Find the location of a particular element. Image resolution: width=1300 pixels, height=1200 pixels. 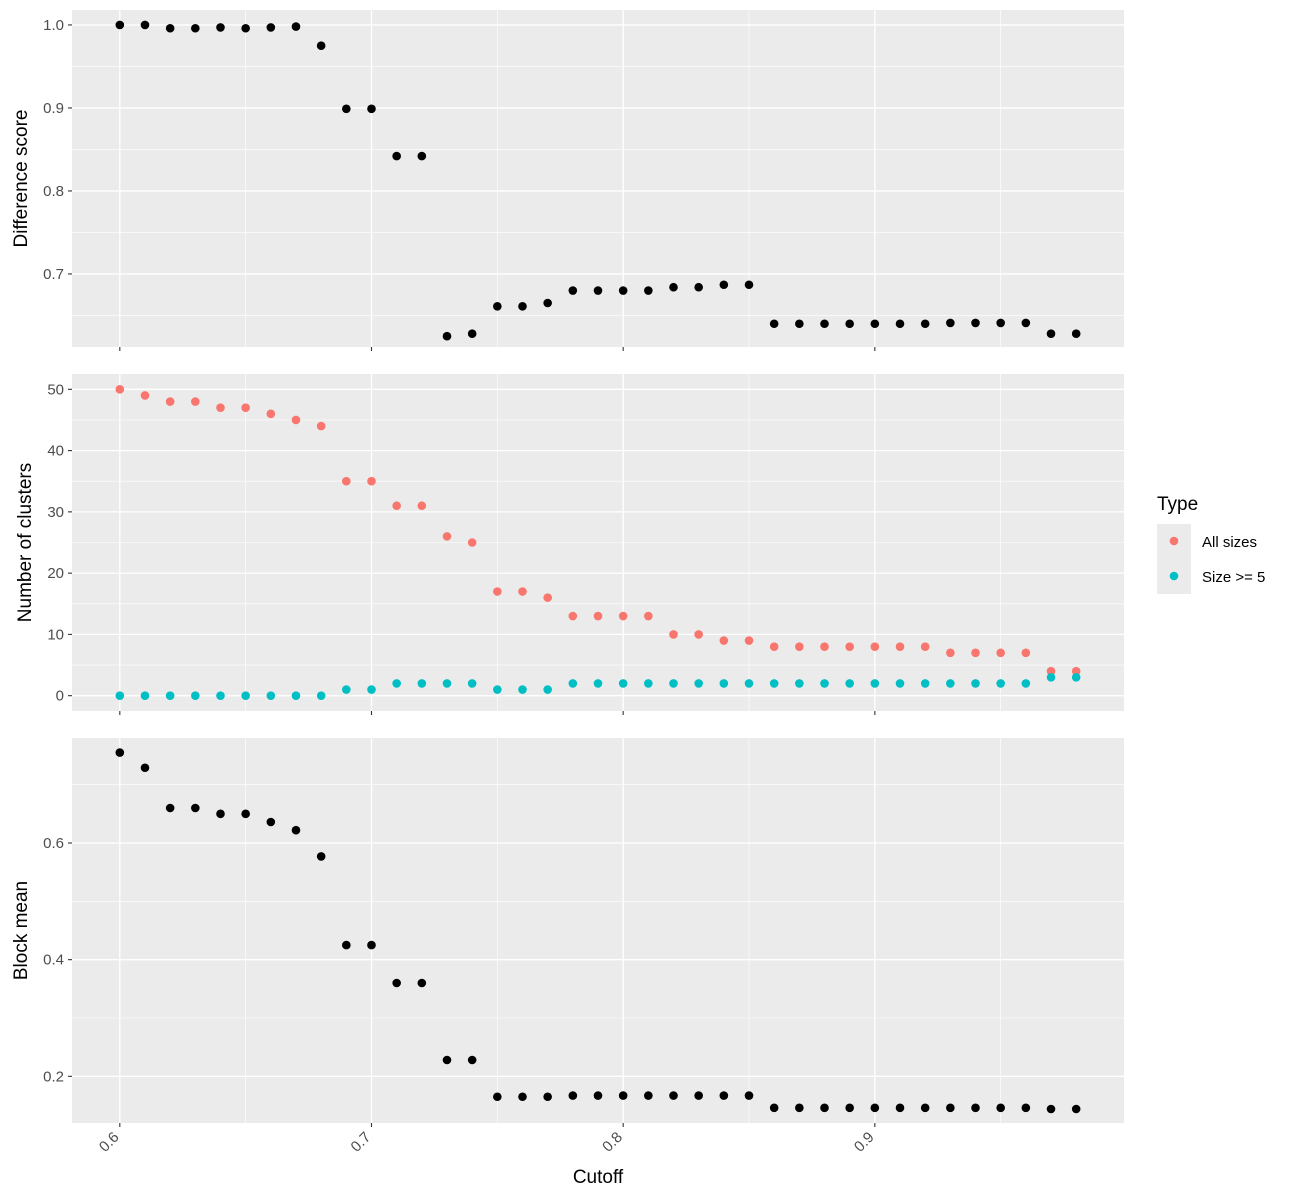

y-axis: 0.2 0.4 0.6 is located at coordinates (57, 960).